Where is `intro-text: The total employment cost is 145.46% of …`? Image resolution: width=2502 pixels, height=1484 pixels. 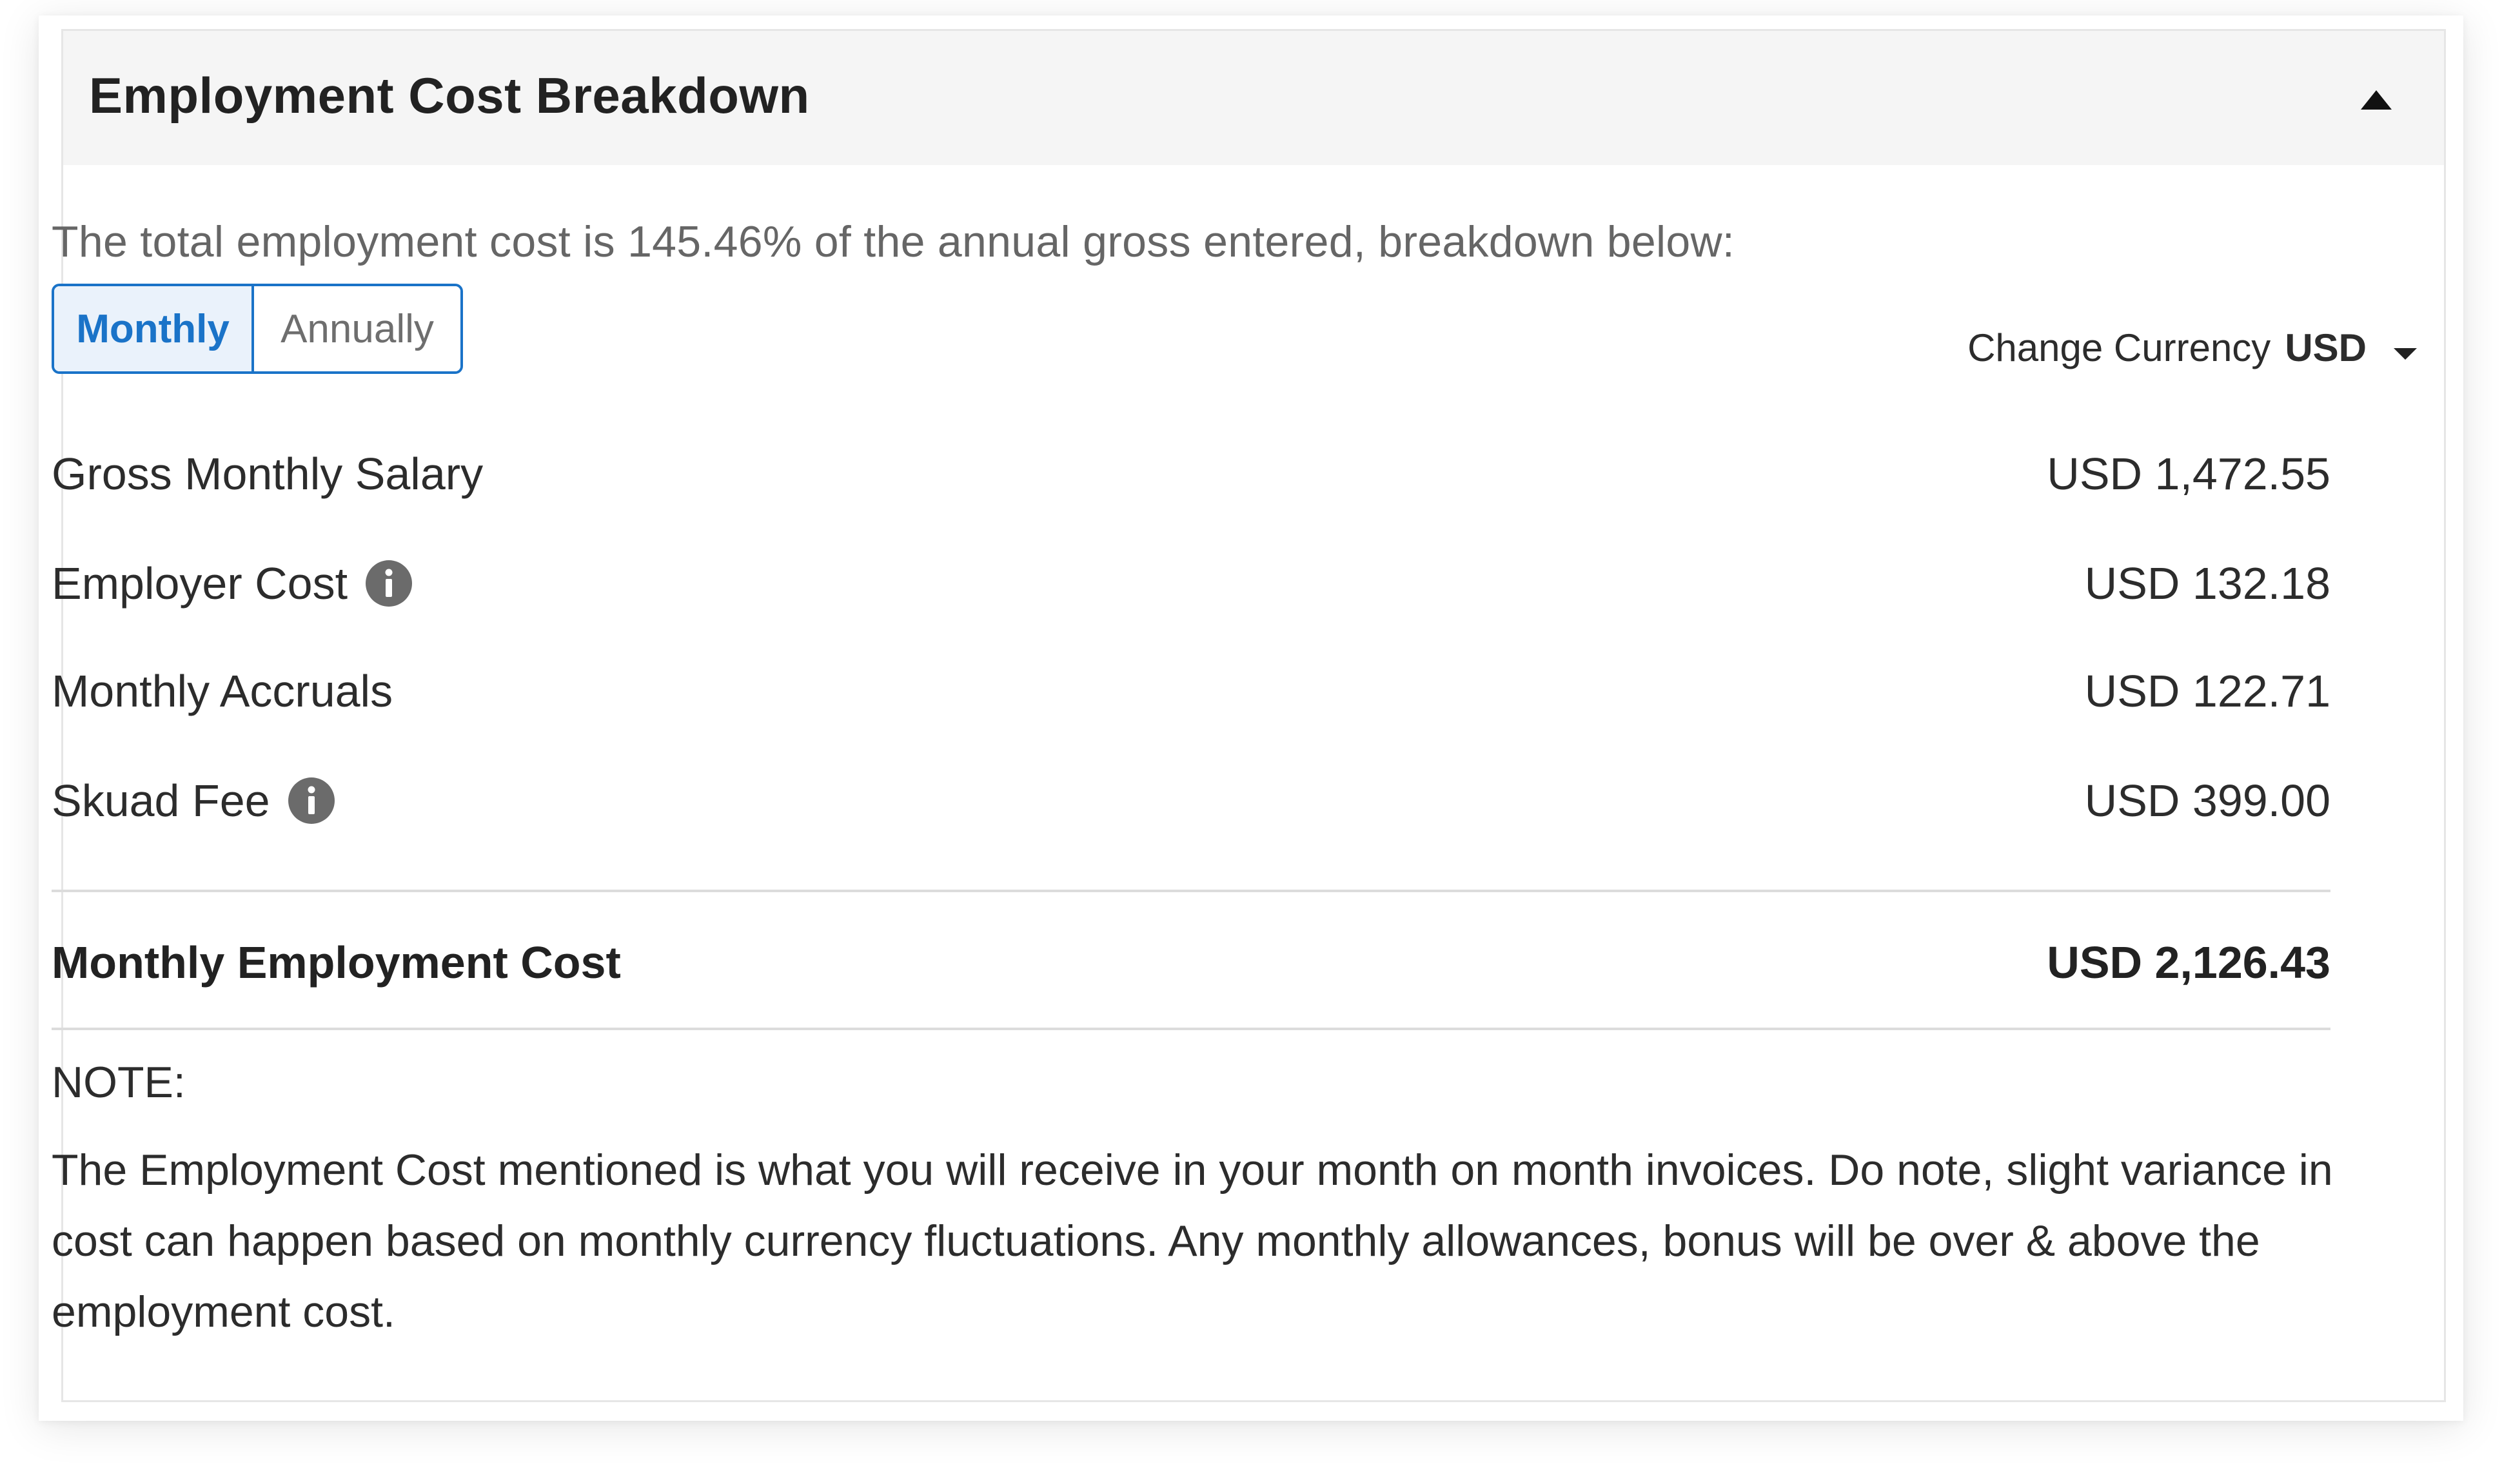
intro-text: The total employment cost is 145.46% of … is located at coordinates (894, 241).